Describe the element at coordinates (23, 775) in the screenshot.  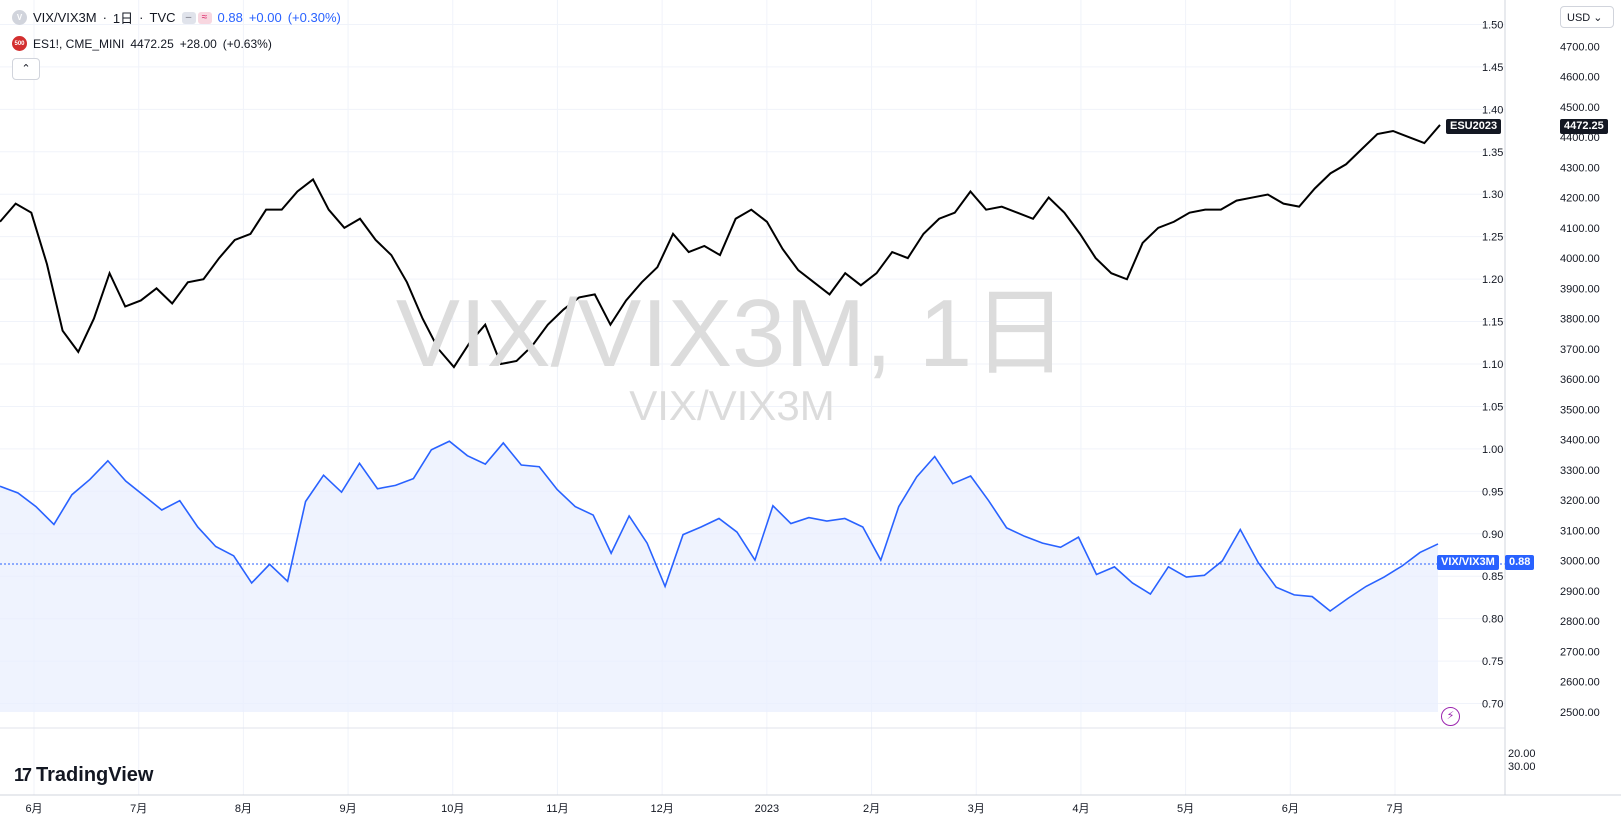
I see `tradingview-logo-icon: 17` at that location.